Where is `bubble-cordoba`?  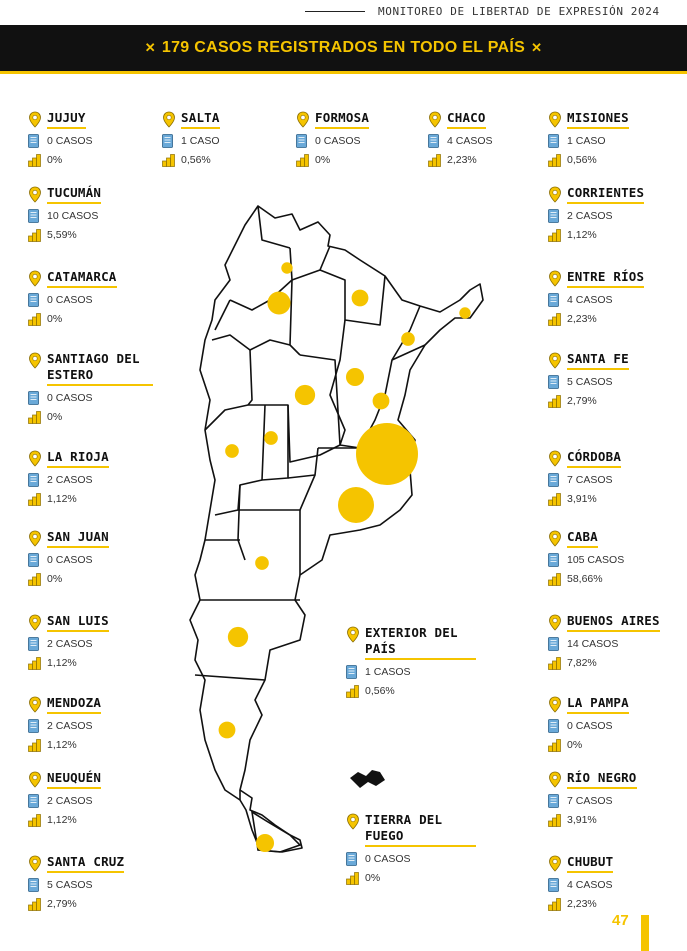 bubble-cordoba is located at coordinates (305, 395).